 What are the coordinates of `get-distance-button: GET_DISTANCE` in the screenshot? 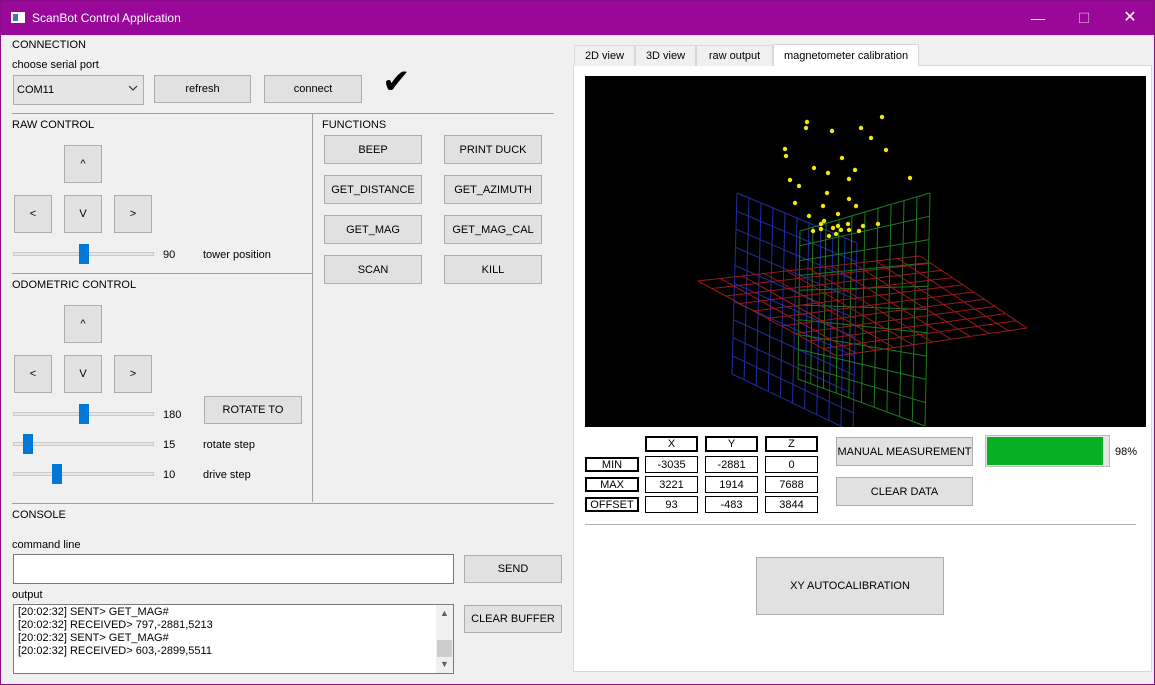 It's located at (373, 189).